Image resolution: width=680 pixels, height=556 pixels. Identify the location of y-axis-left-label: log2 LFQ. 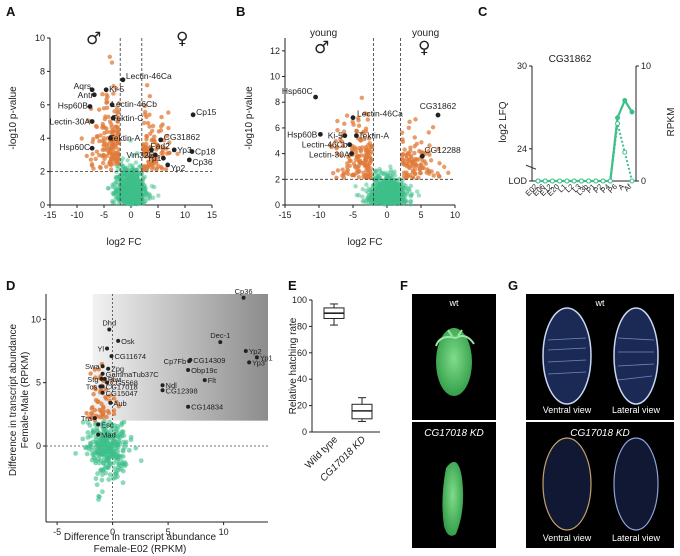
(503, 121).